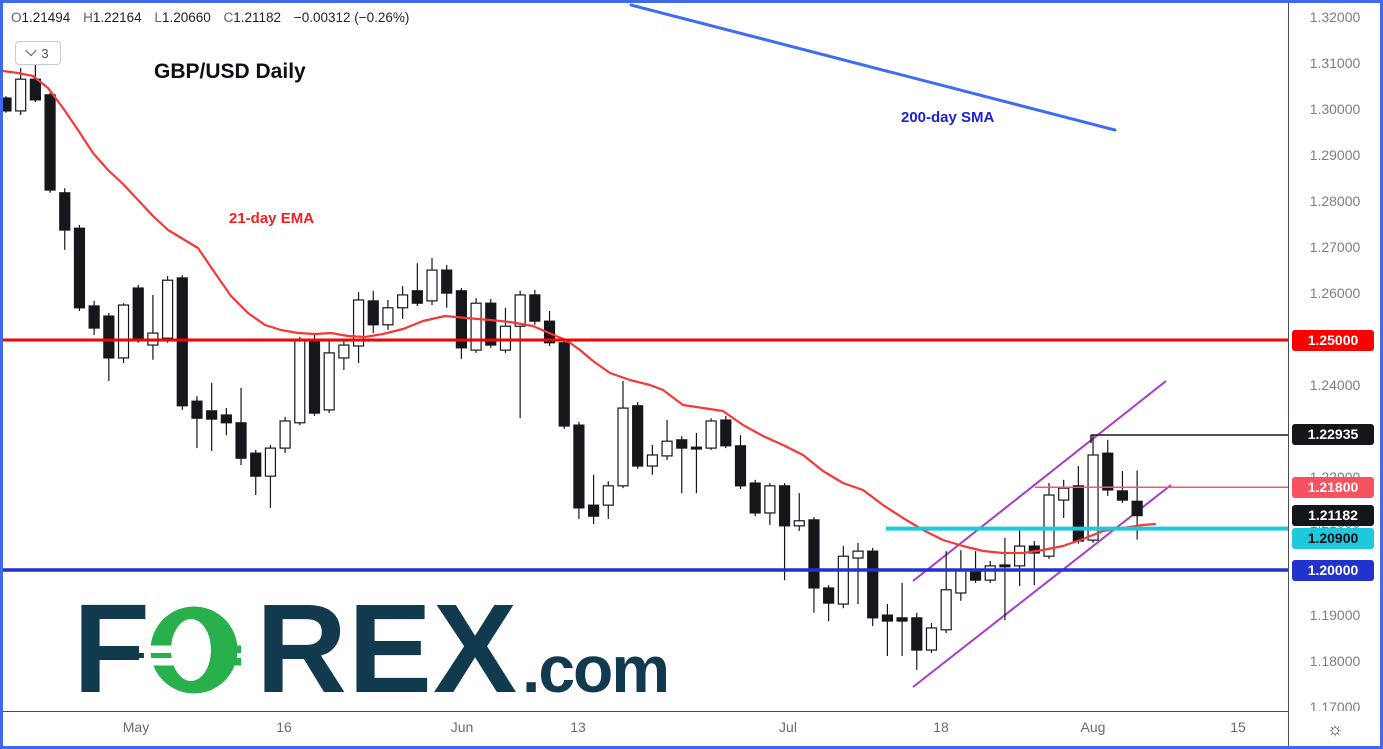 This screenshot has height=749, width=1383. What do you see at coordinates (31, 50) in the screenshot?
I see `chevron-down-icon` at bounding box center [31, 50].